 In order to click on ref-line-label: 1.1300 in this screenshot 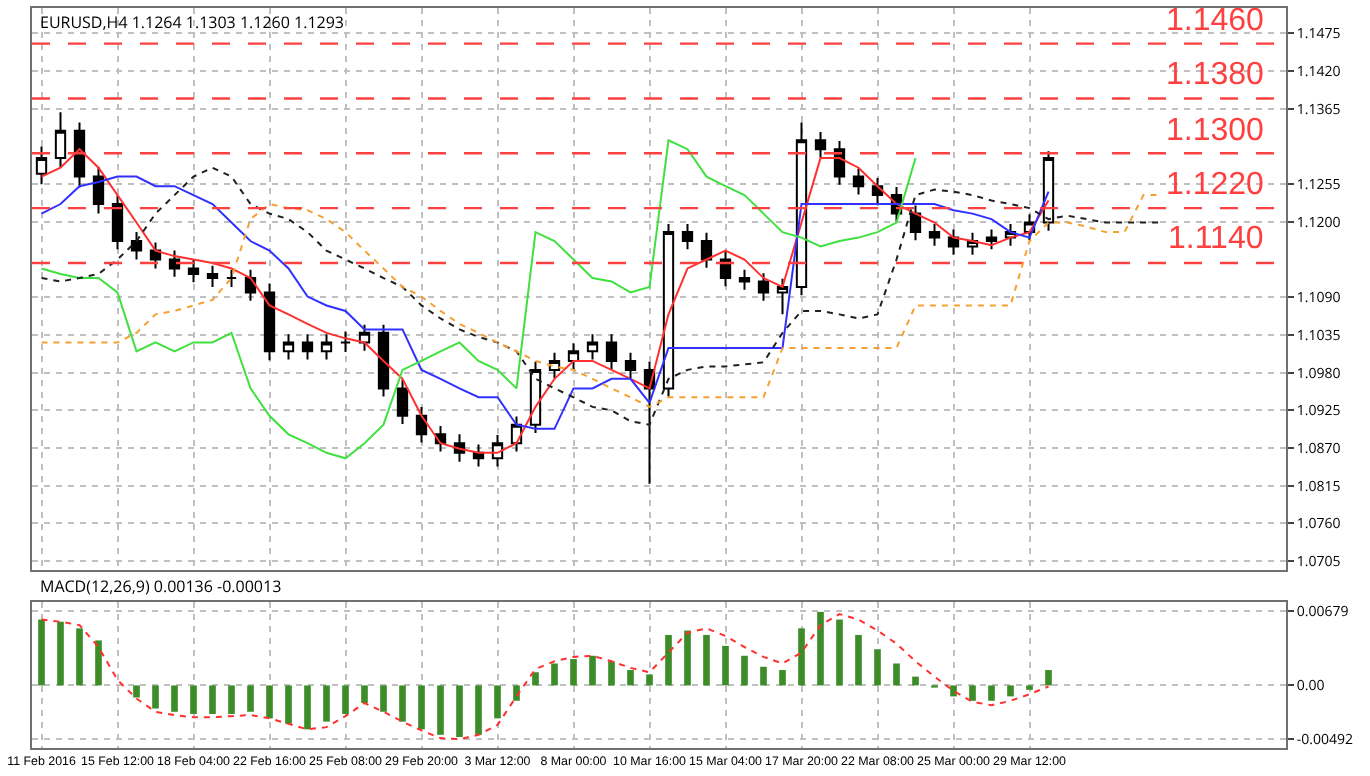, I will do `click(1215, 131)`.